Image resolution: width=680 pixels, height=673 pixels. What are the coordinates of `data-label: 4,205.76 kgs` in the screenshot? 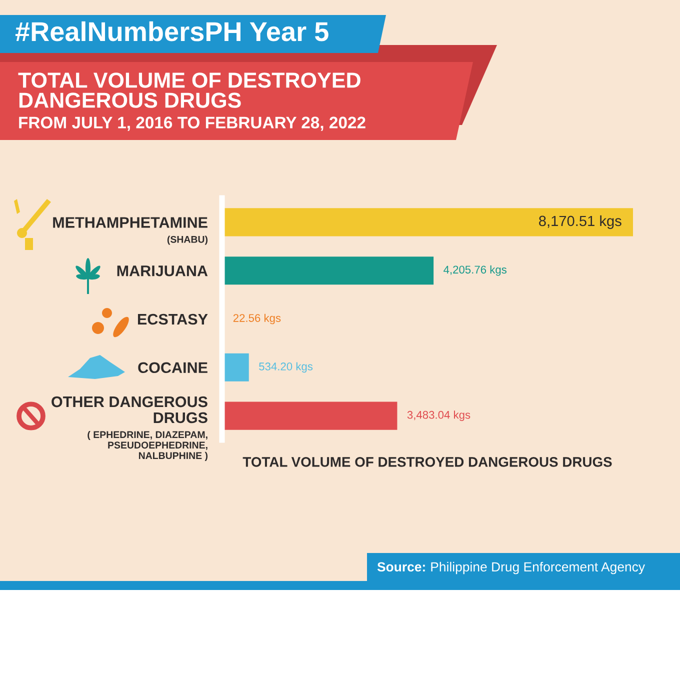 It's located at (475, 270).